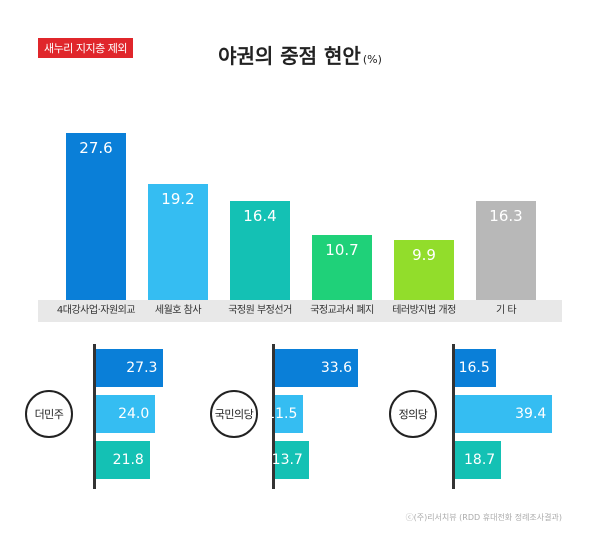 Image resolution: width=600 pixels, height=533 pixels. What do you see at coordinates (234, 414) in the screenshot?
I see `party-name-label: 국민의당` at bounding box center [234, 414].